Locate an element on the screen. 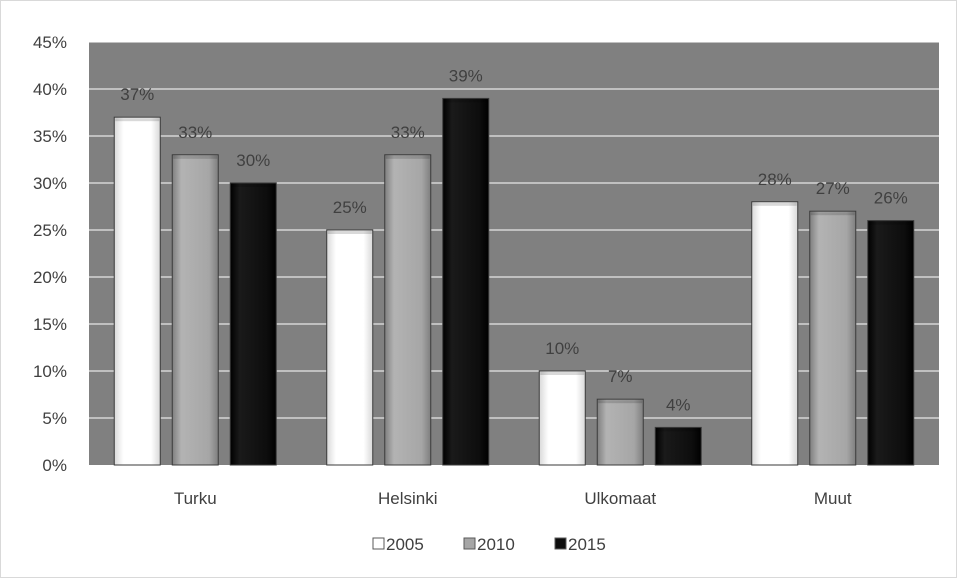  x-tick-label: Turku is located at coordinates (195, 498).